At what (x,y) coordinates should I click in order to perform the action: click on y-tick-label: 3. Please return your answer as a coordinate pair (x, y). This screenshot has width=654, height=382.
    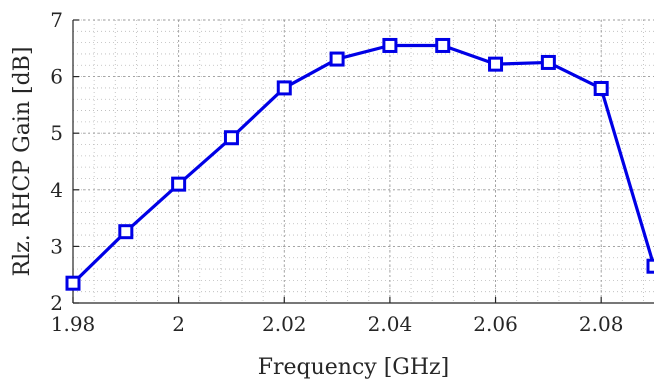
    Looking at the image, I should click on (56, 246).